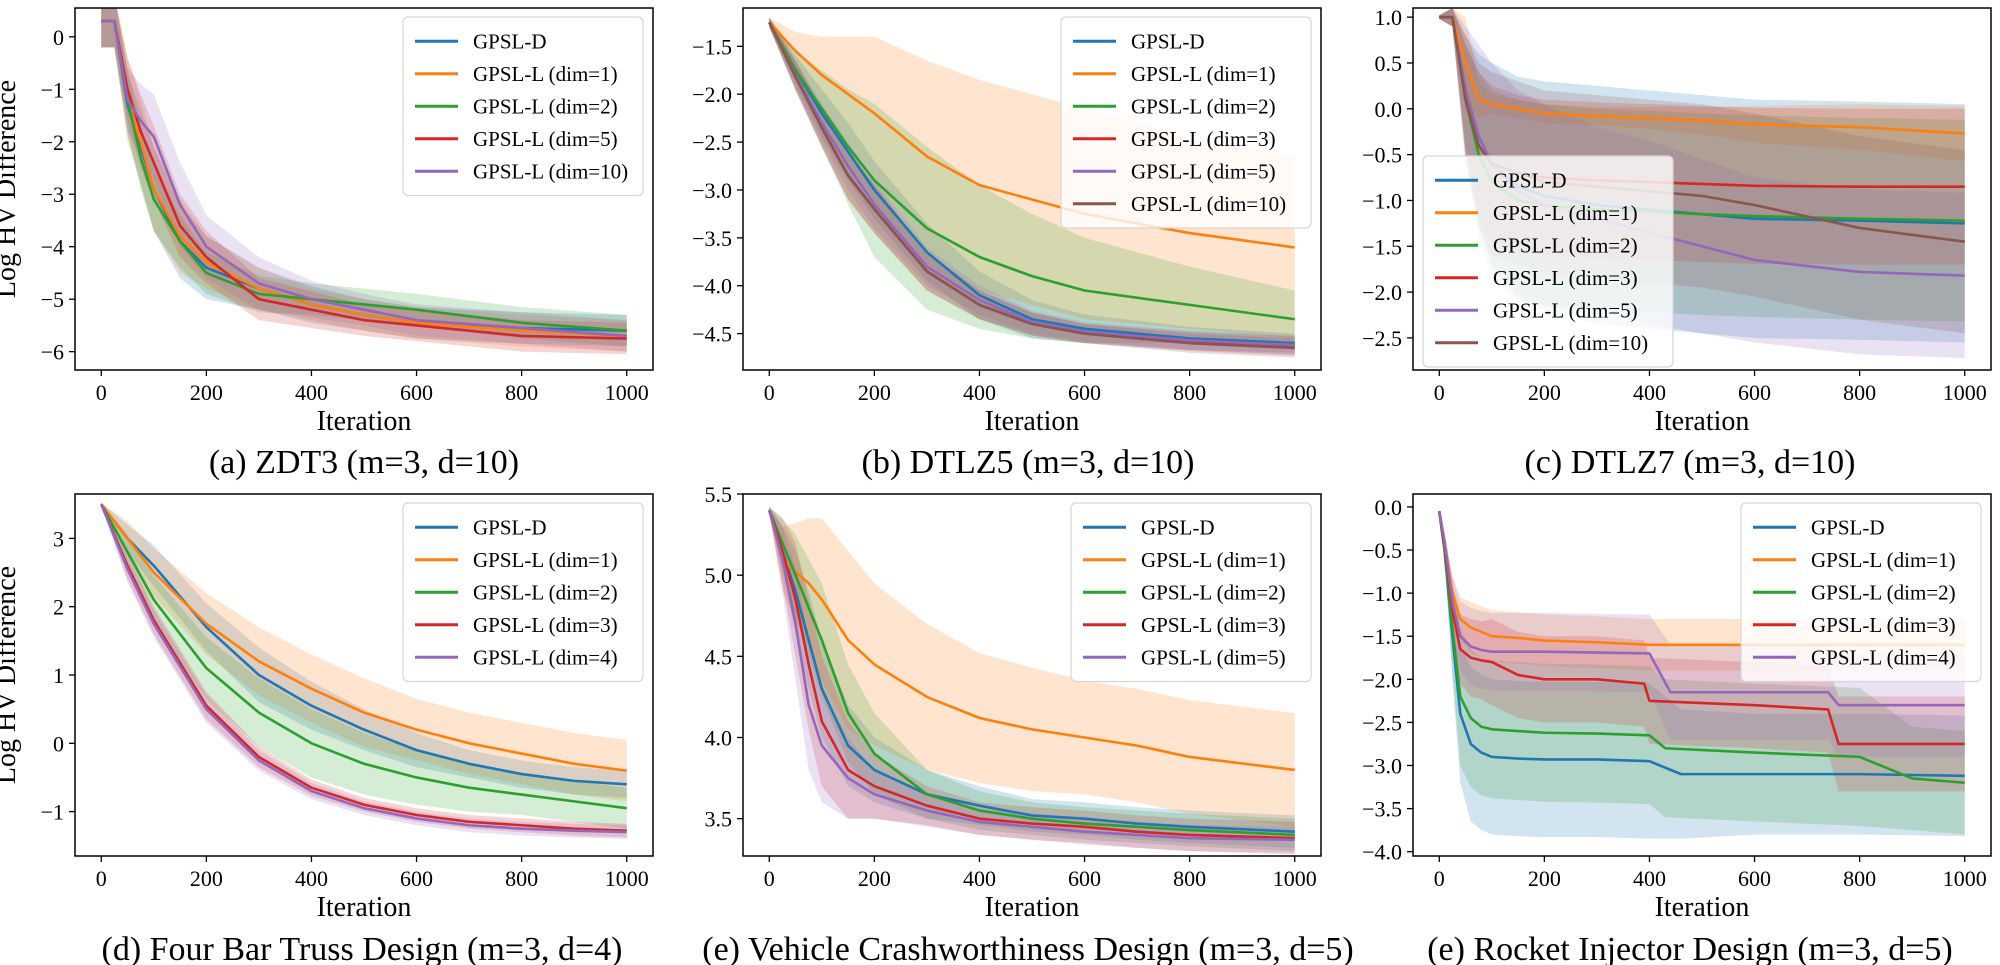  I want to click on y-tick-label: −4.0, so click(1382, 852).